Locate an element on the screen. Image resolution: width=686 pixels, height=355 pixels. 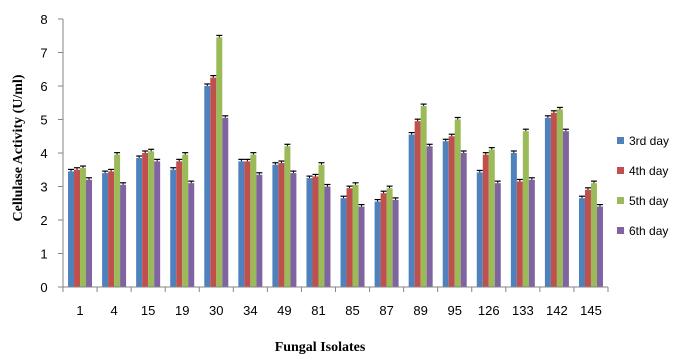
legend: 3rd day 4th day 5th day 6th day is located at coordinates (643, 186).